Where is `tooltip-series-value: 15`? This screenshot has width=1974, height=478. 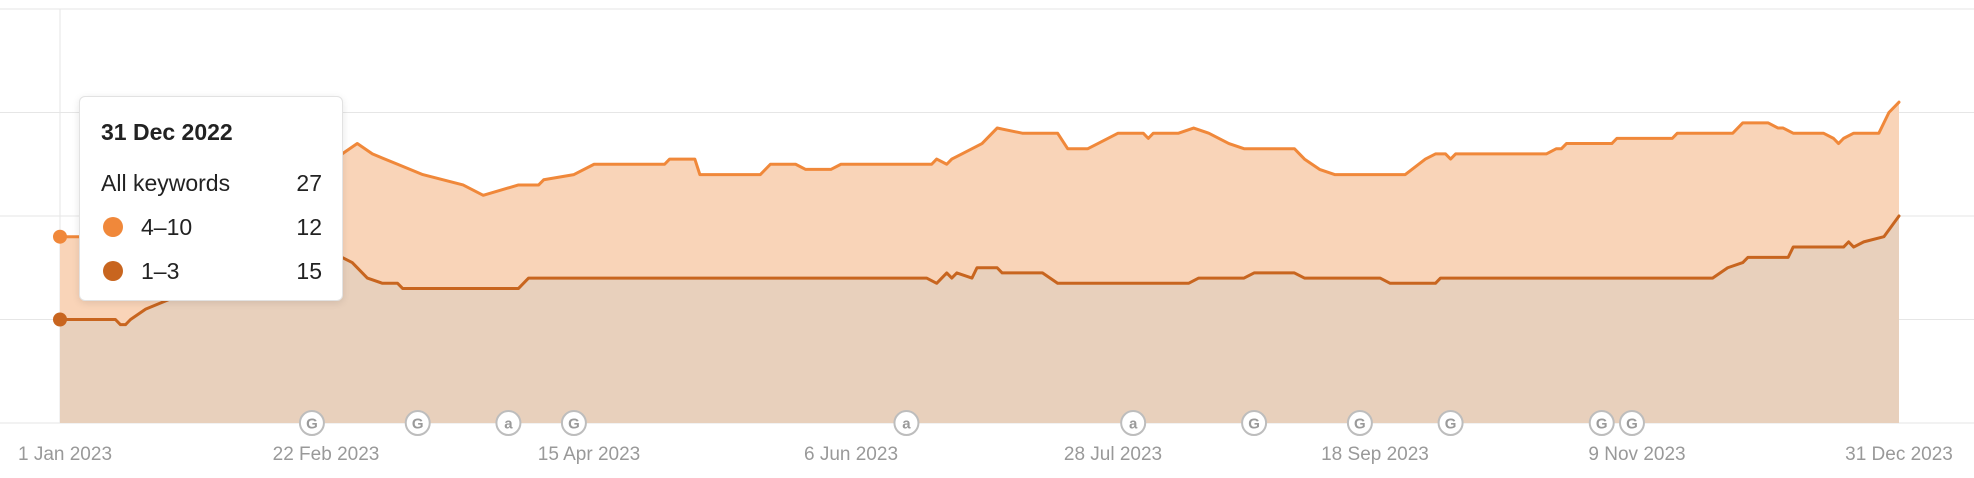
tooltip-series-value: 15 is located at coordinates (309, 270).